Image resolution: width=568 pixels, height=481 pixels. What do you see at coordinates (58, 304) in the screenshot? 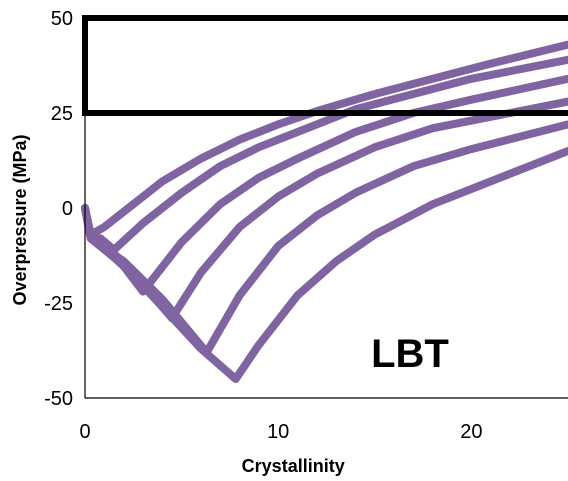
I see `y-tick-label: -25` at bounding box center [58, 304].